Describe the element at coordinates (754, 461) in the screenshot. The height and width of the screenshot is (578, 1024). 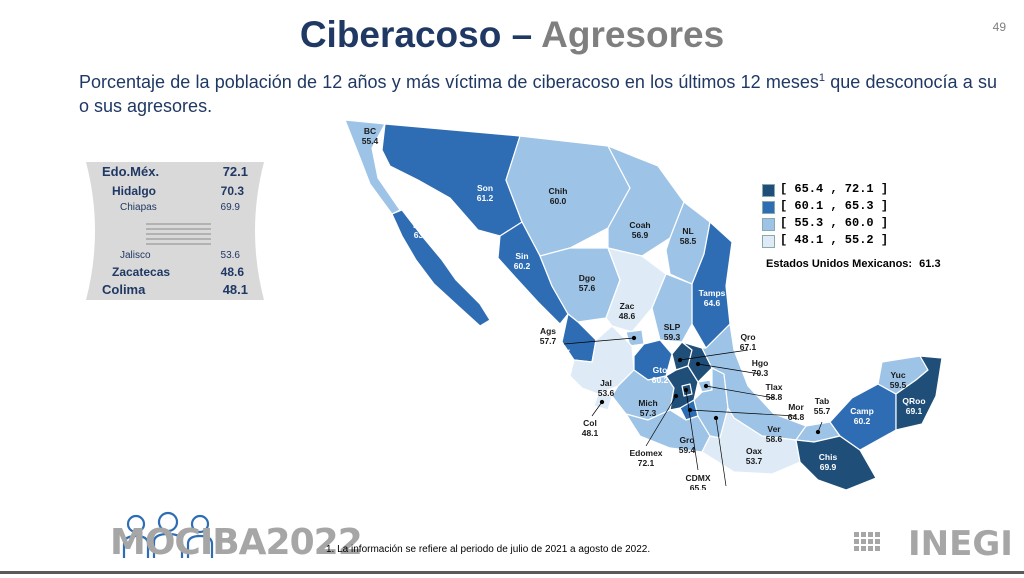
I see `state-value-oax: 53.7` at that location.